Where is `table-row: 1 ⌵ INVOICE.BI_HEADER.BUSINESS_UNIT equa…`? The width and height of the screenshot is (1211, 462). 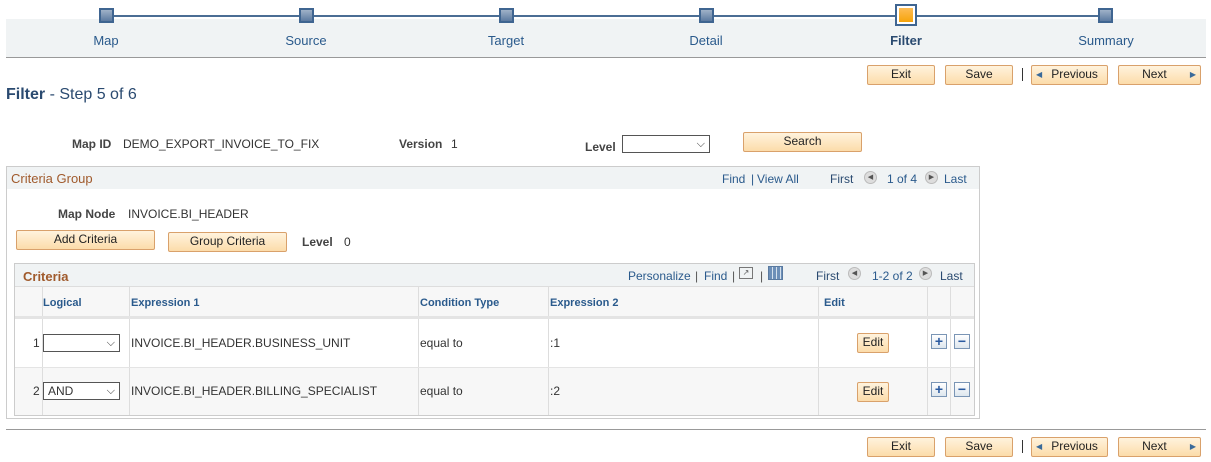
table-row: 1 ⌵ INVOICE.BI_HEADER.BUSINESS_UNIT equa… is located at coordinates (494, 343).